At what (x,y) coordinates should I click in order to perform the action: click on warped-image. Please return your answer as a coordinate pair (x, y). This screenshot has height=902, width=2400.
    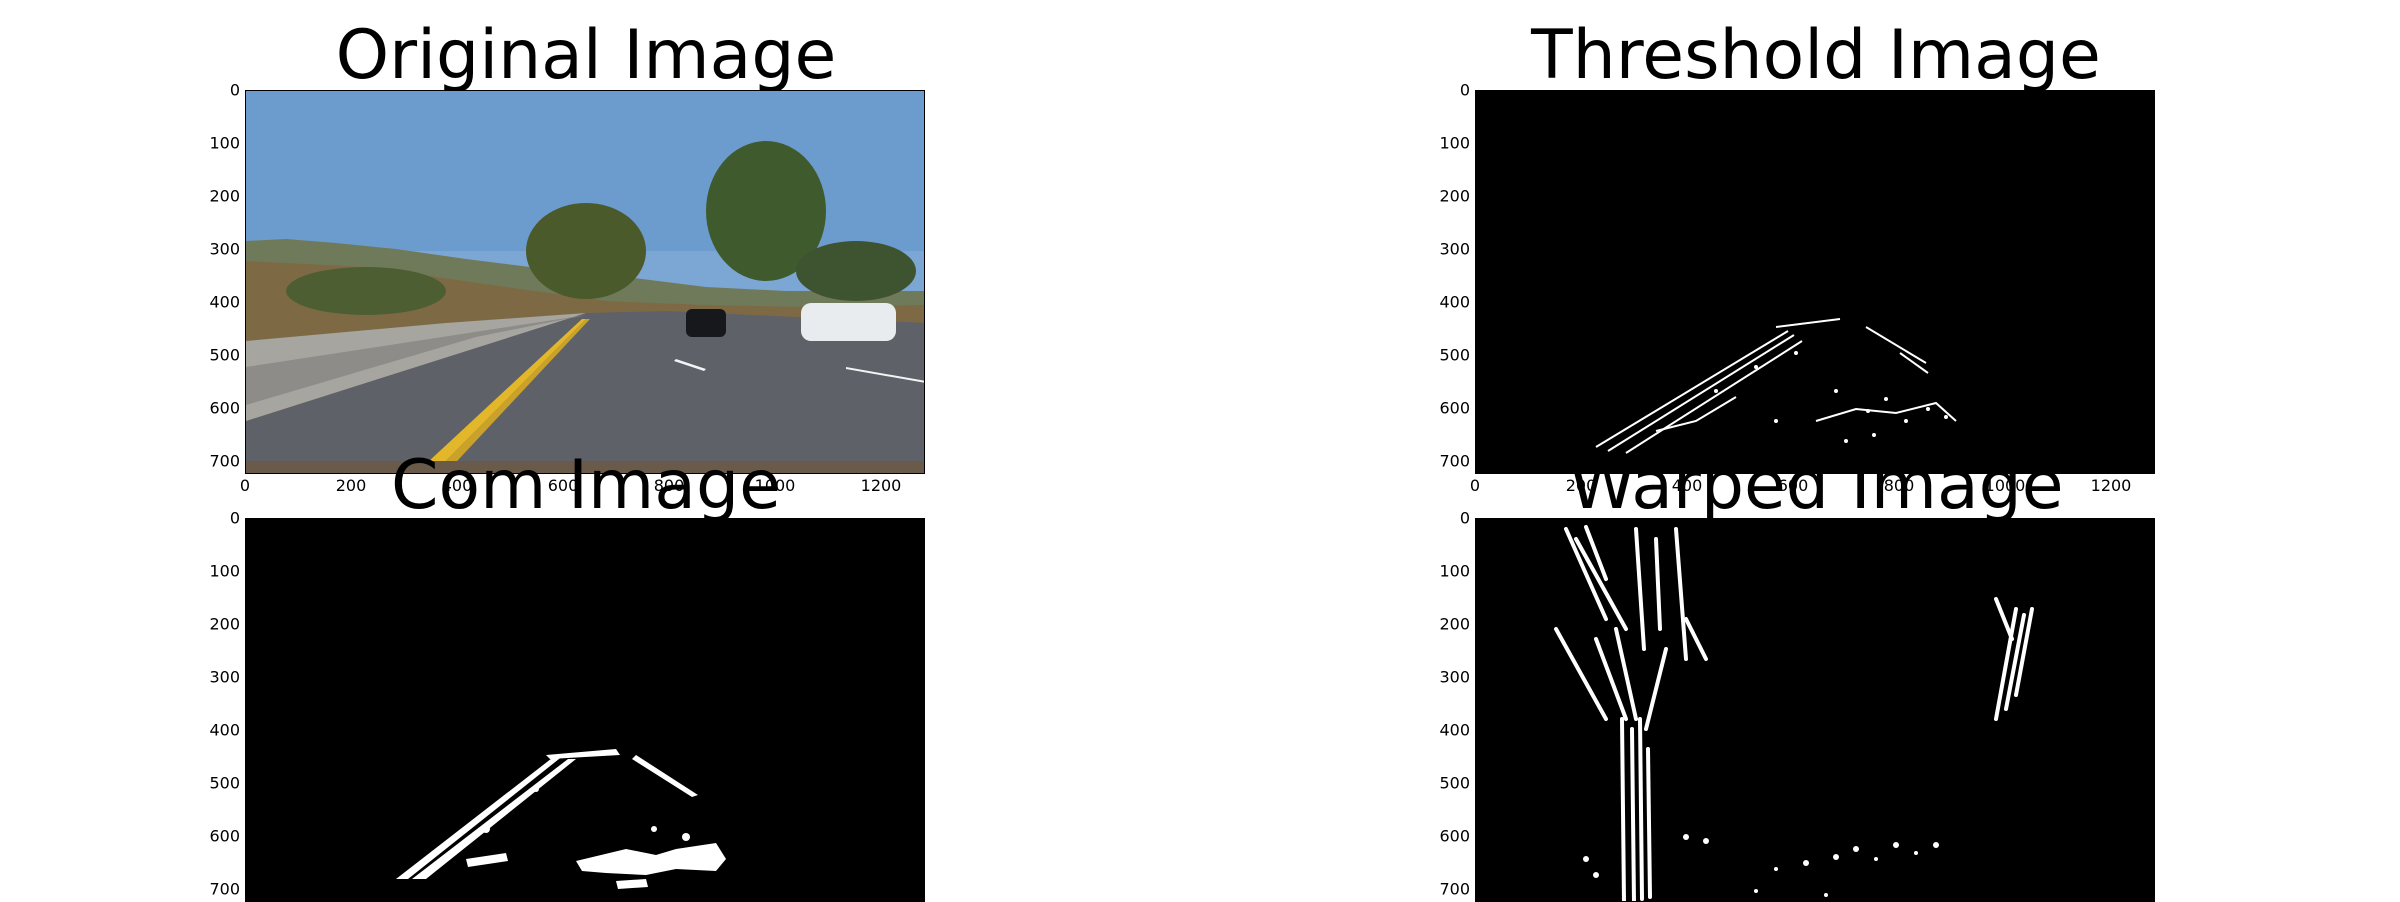
    Looking at the image, I should click on (1815, 710).